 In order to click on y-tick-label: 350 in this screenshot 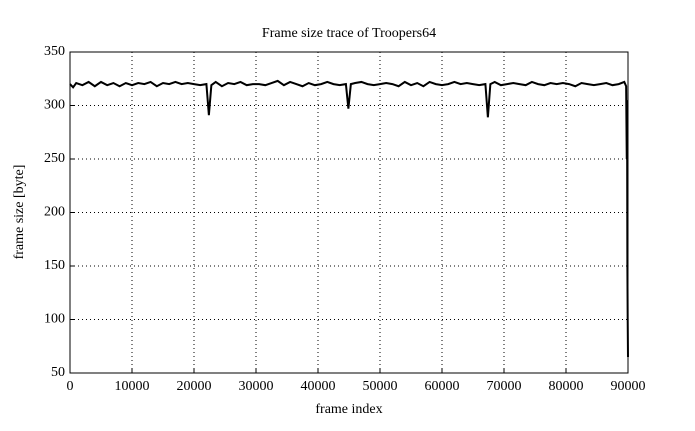, I will do `click(54, 51)`.